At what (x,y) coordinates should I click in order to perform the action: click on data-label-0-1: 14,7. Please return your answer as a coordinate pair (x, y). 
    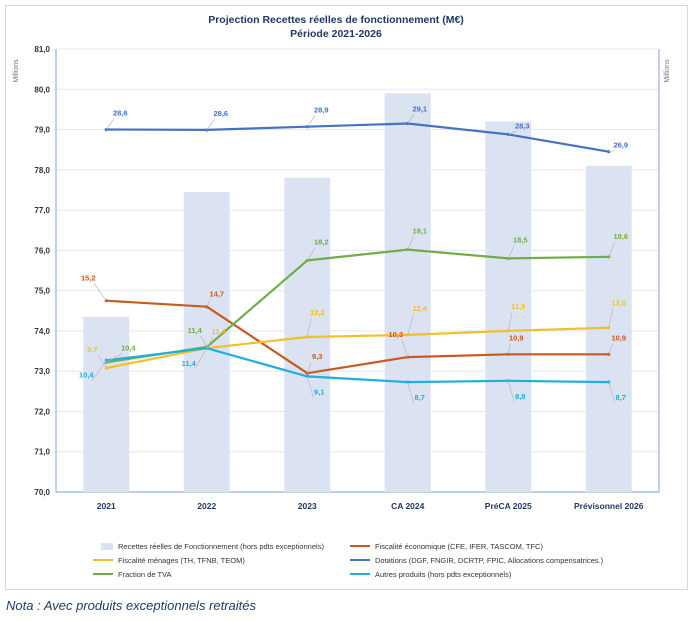
    Looking at the image, I should click on (216, 294).